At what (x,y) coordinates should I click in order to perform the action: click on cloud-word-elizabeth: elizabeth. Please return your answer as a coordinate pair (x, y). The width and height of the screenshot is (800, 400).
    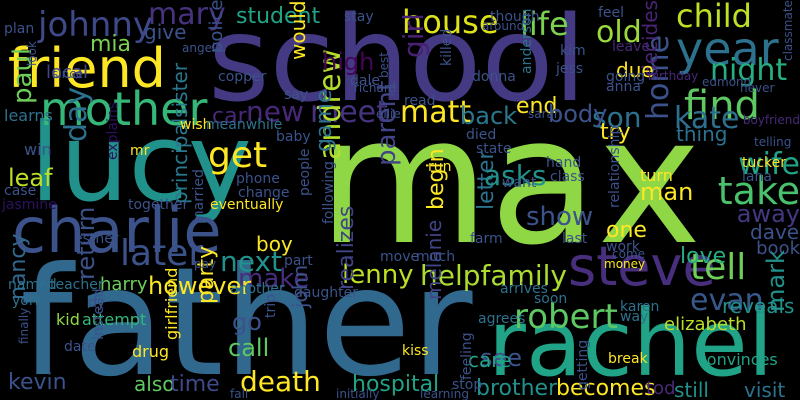
    Looking at the image, I should click on (705, 324).